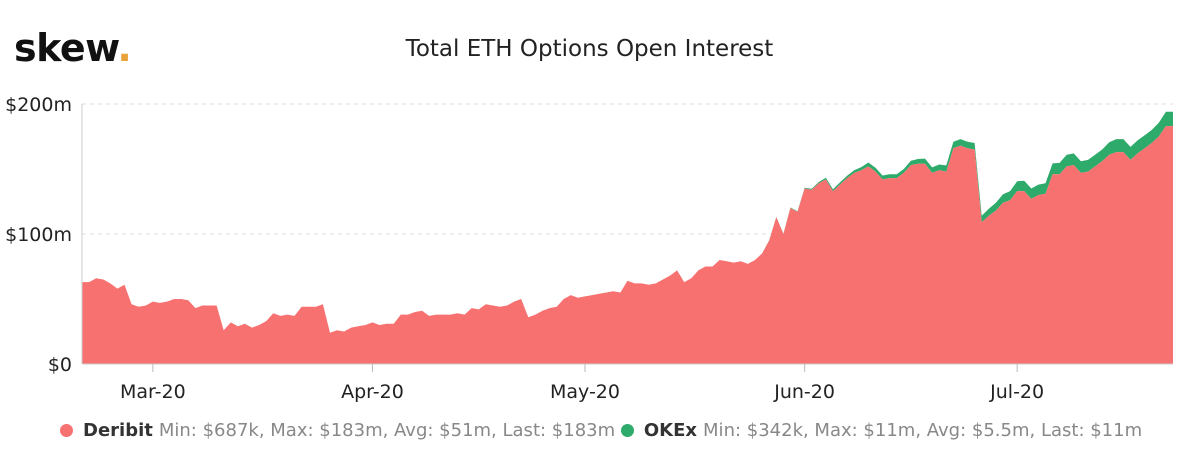  I want to click on x-tick-label: Jun-20, so click(804, 392).